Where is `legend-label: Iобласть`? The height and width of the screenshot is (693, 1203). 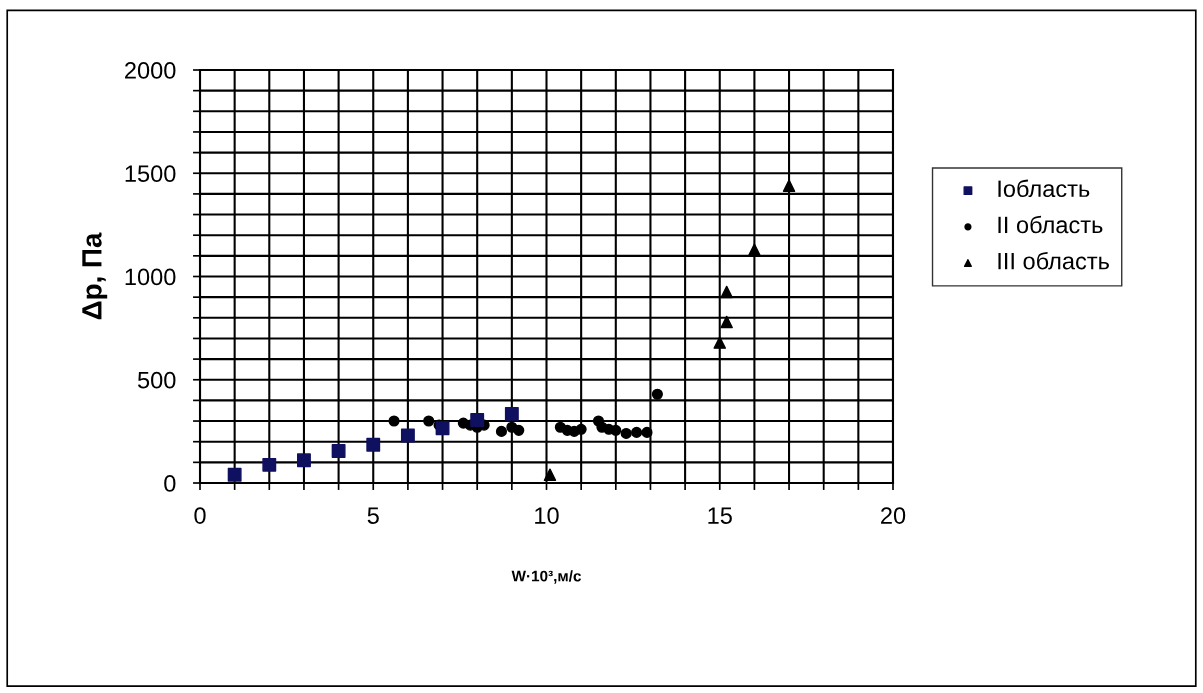
legend-label: Iобласть is located at coordinates (1044, 188).